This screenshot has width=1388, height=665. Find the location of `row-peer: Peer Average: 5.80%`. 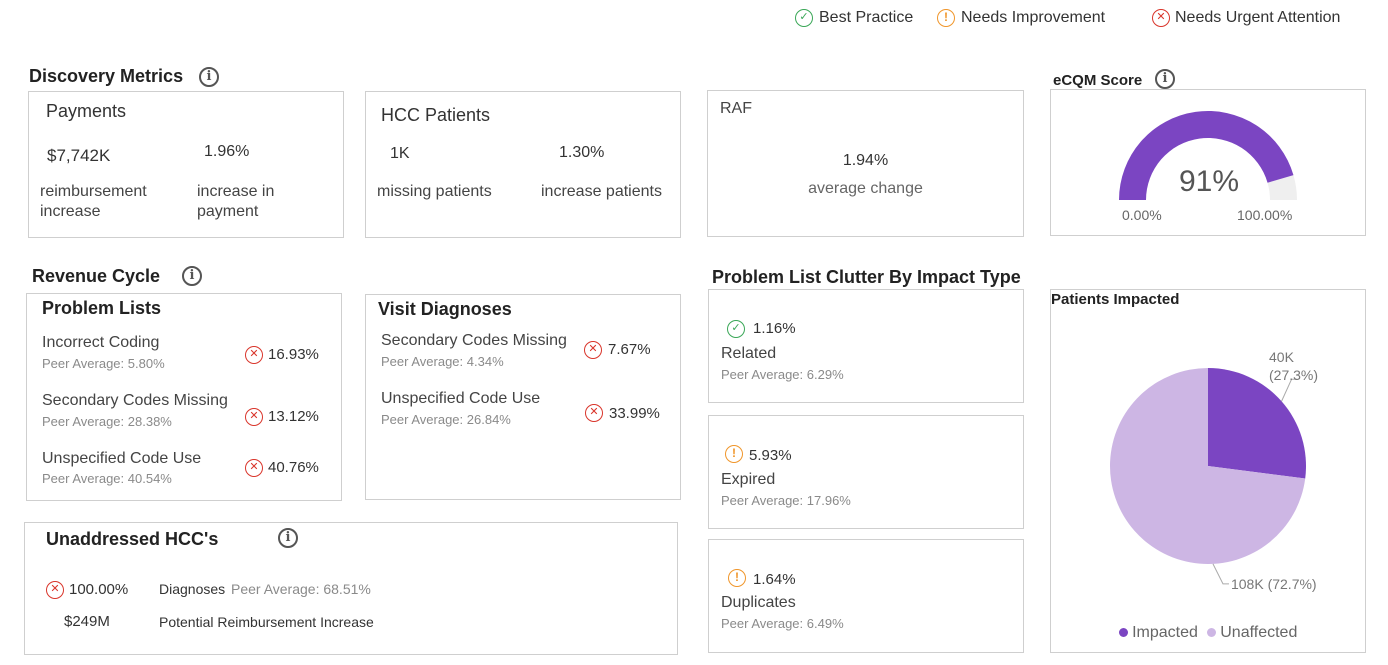

row-peer: Peer Average: 5.80% is located at coordinates (103, 363).